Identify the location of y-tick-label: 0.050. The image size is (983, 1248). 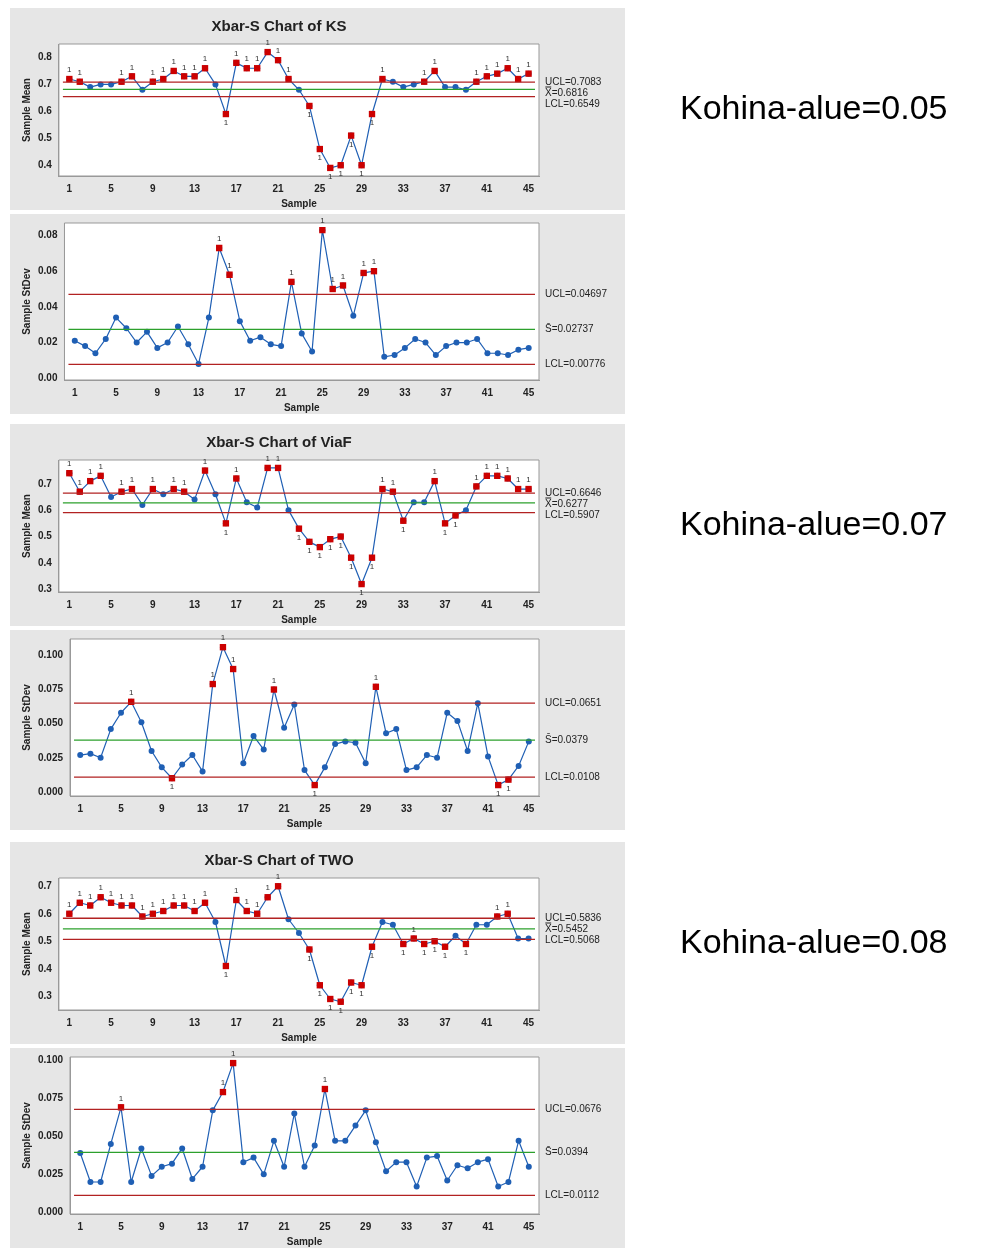
(50, 723).